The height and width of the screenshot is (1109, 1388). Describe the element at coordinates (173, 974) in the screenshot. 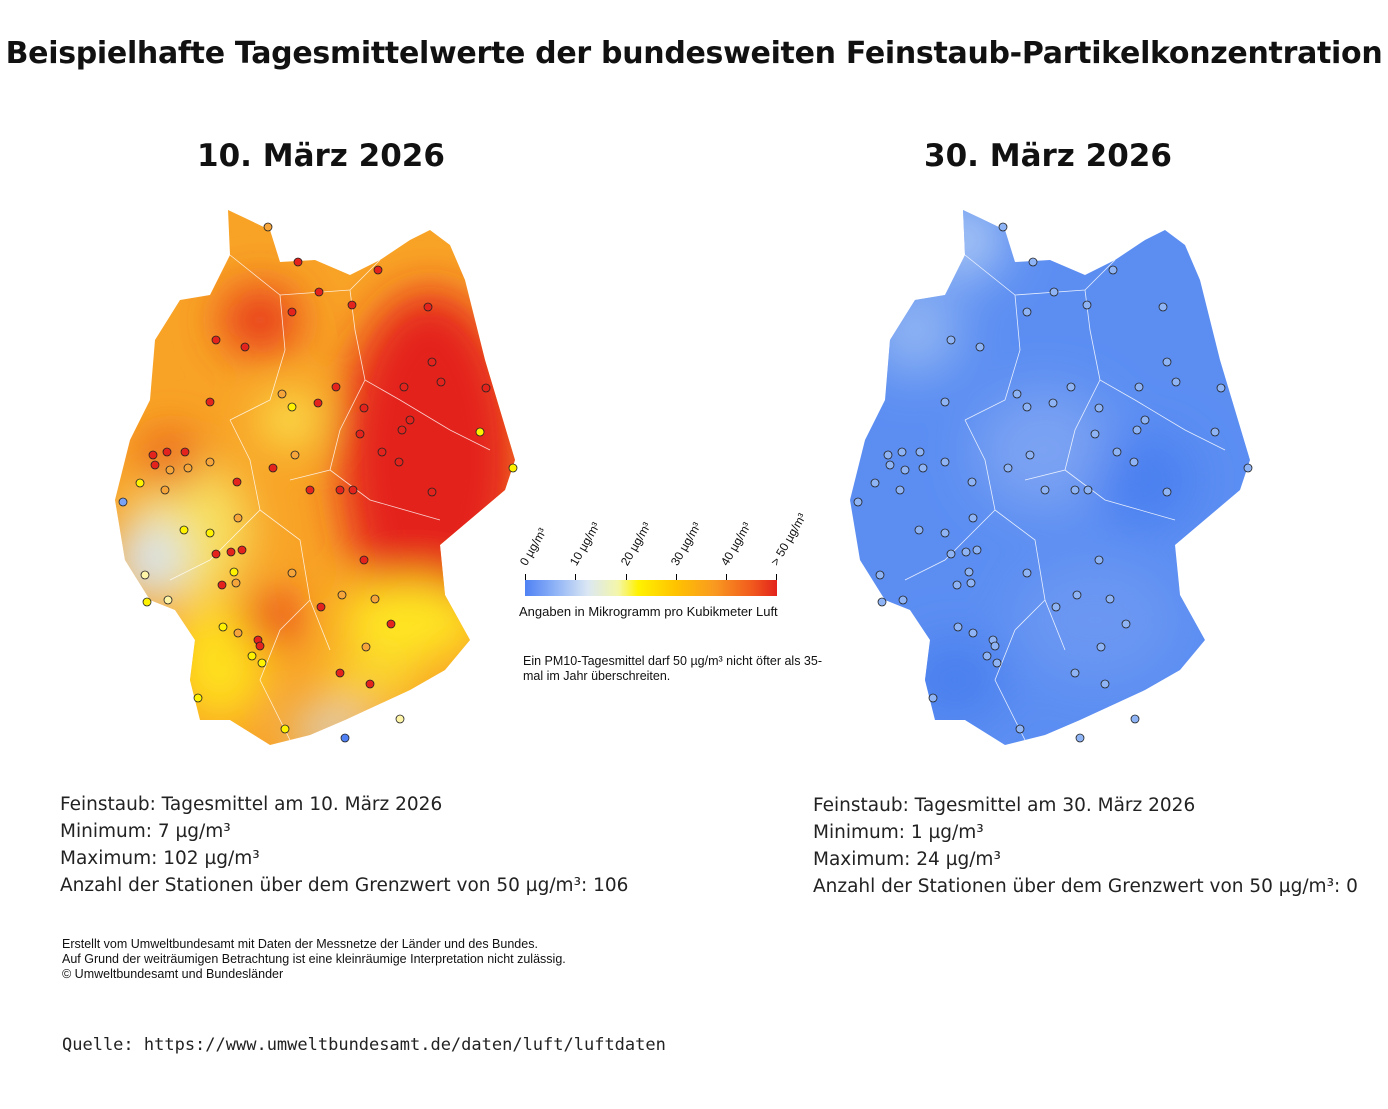

I see `credits-line: © Umweltbundesamt und Bundesländer` at that location.